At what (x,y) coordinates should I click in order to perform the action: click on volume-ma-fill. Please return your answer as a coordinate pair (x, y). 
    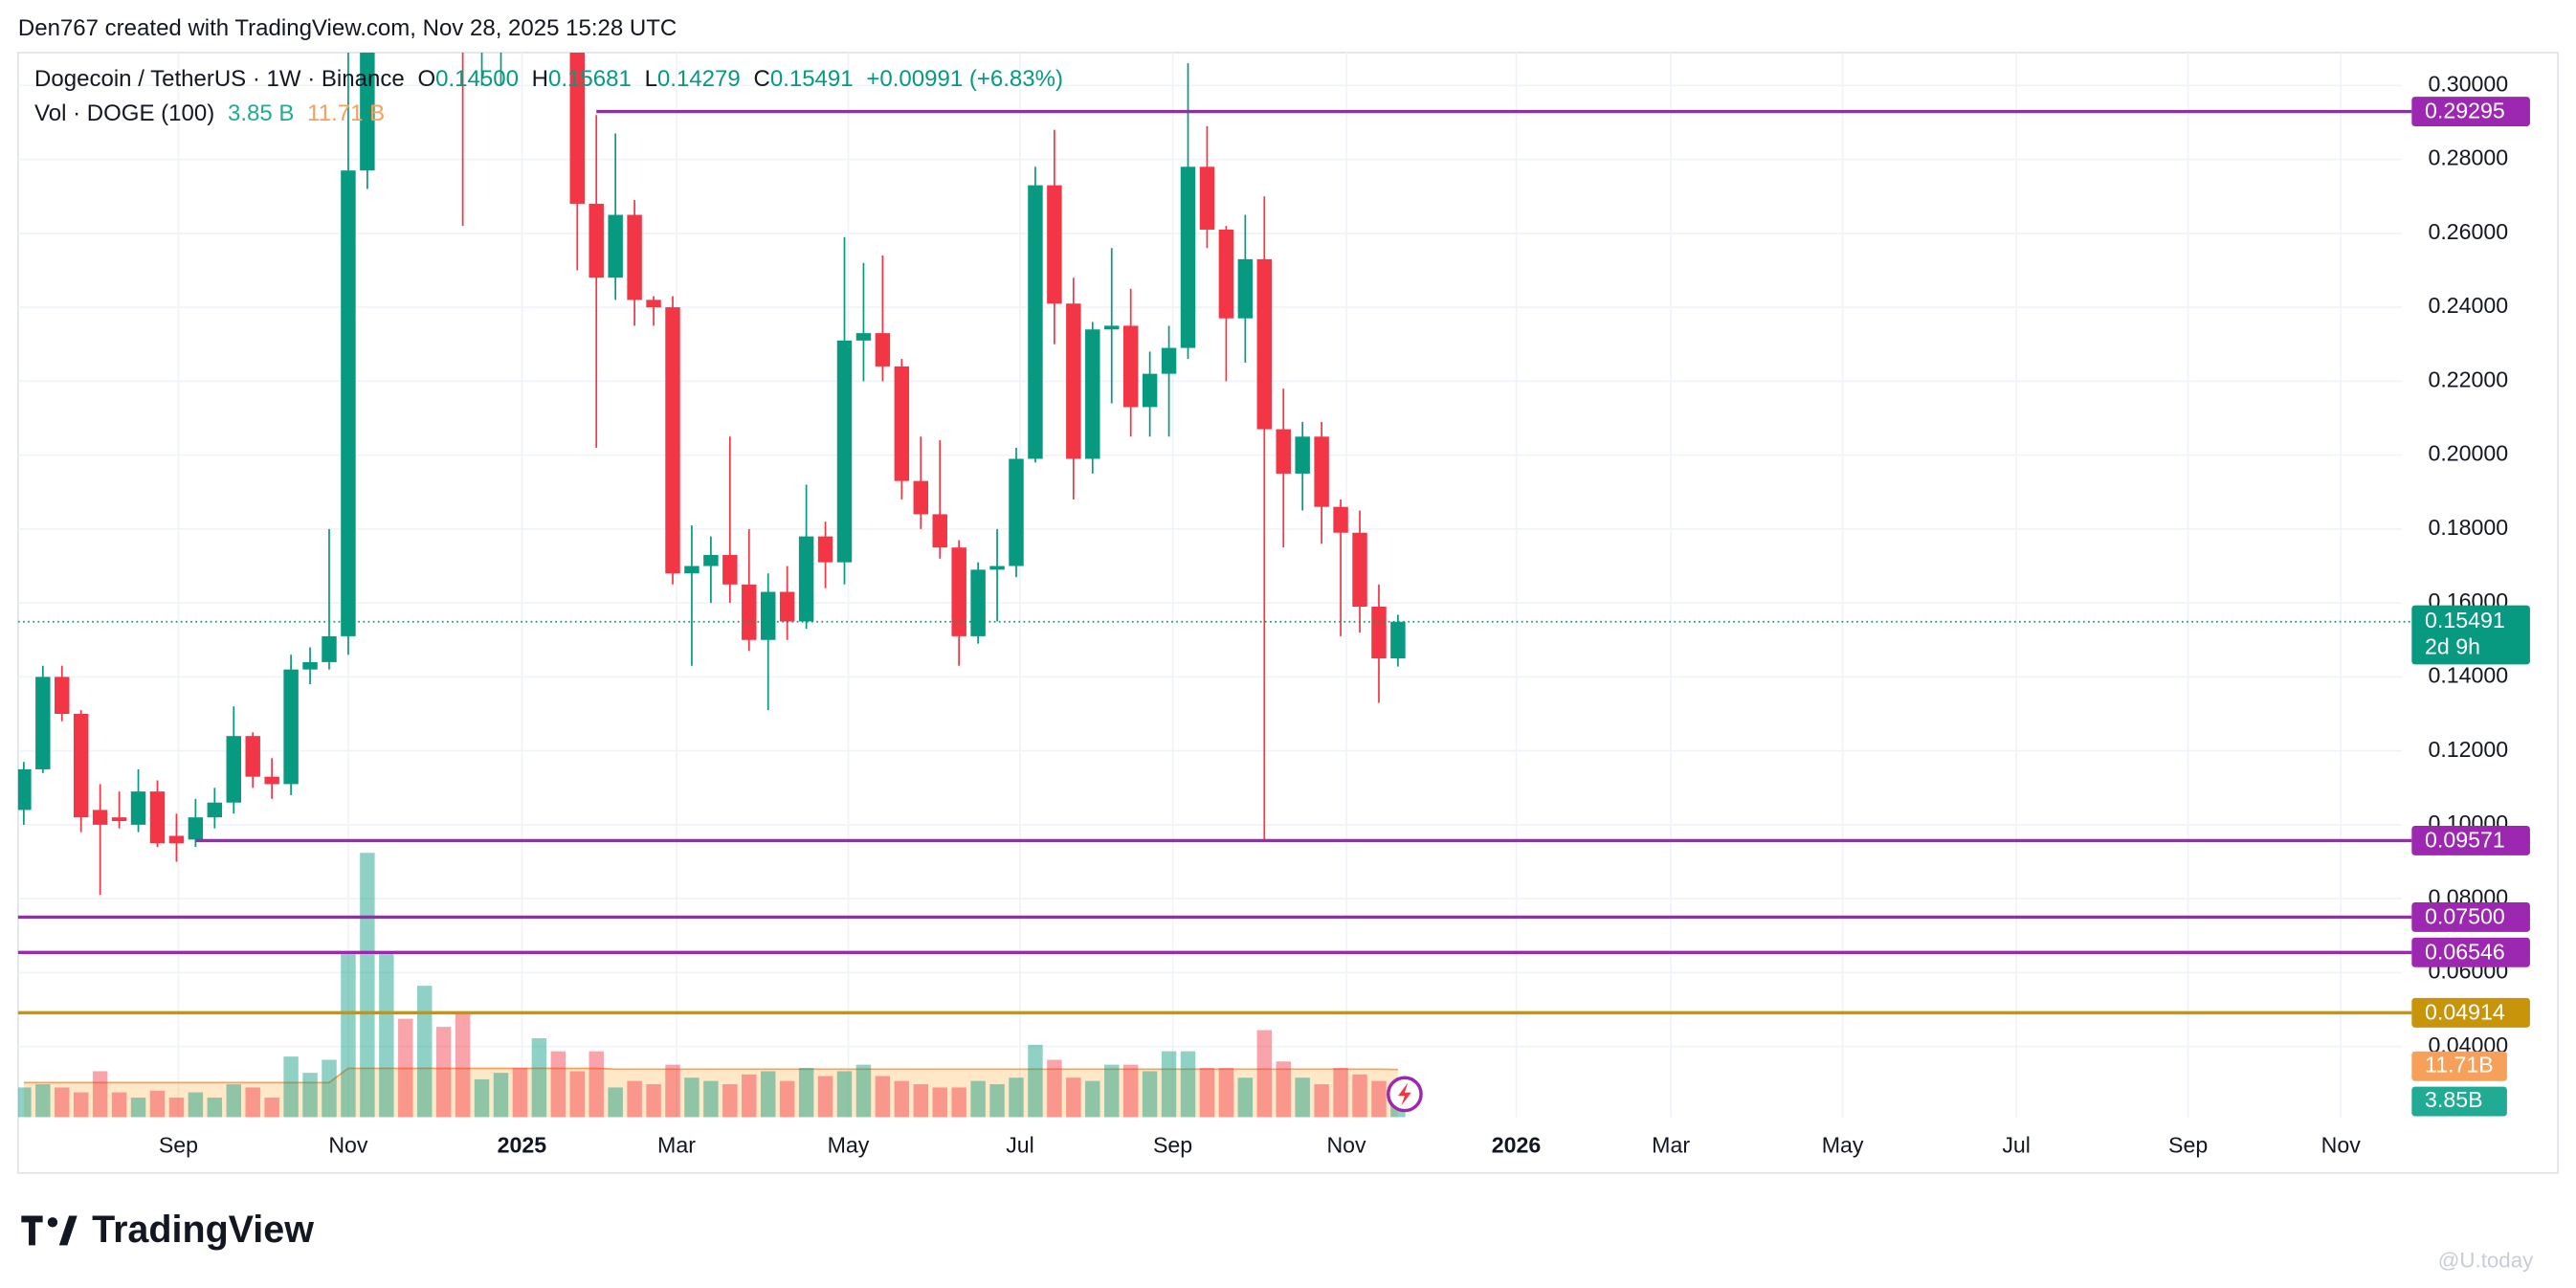
    Looking at the image, I should click on (710, 1093).